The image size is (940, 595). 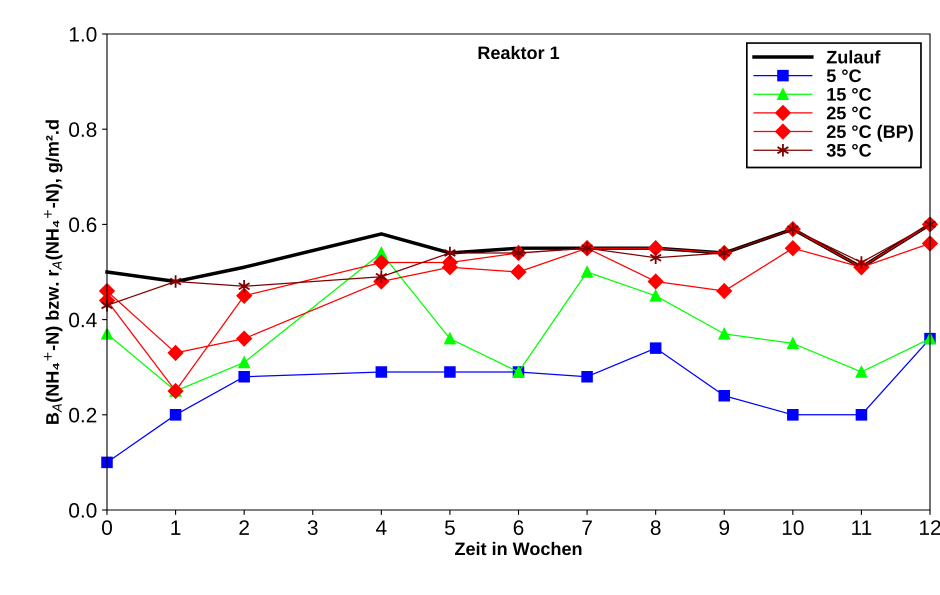 What do you see at coordinates (724, 528) in the screenshot?
I see `x-tick-label: 9` at bounding box center [724, 528].